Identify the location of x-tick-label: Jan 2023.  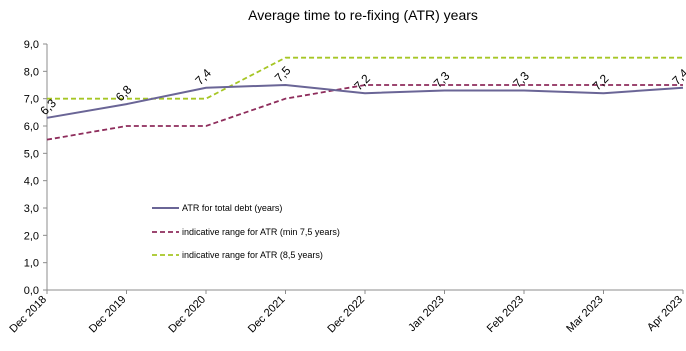
(426, 314).